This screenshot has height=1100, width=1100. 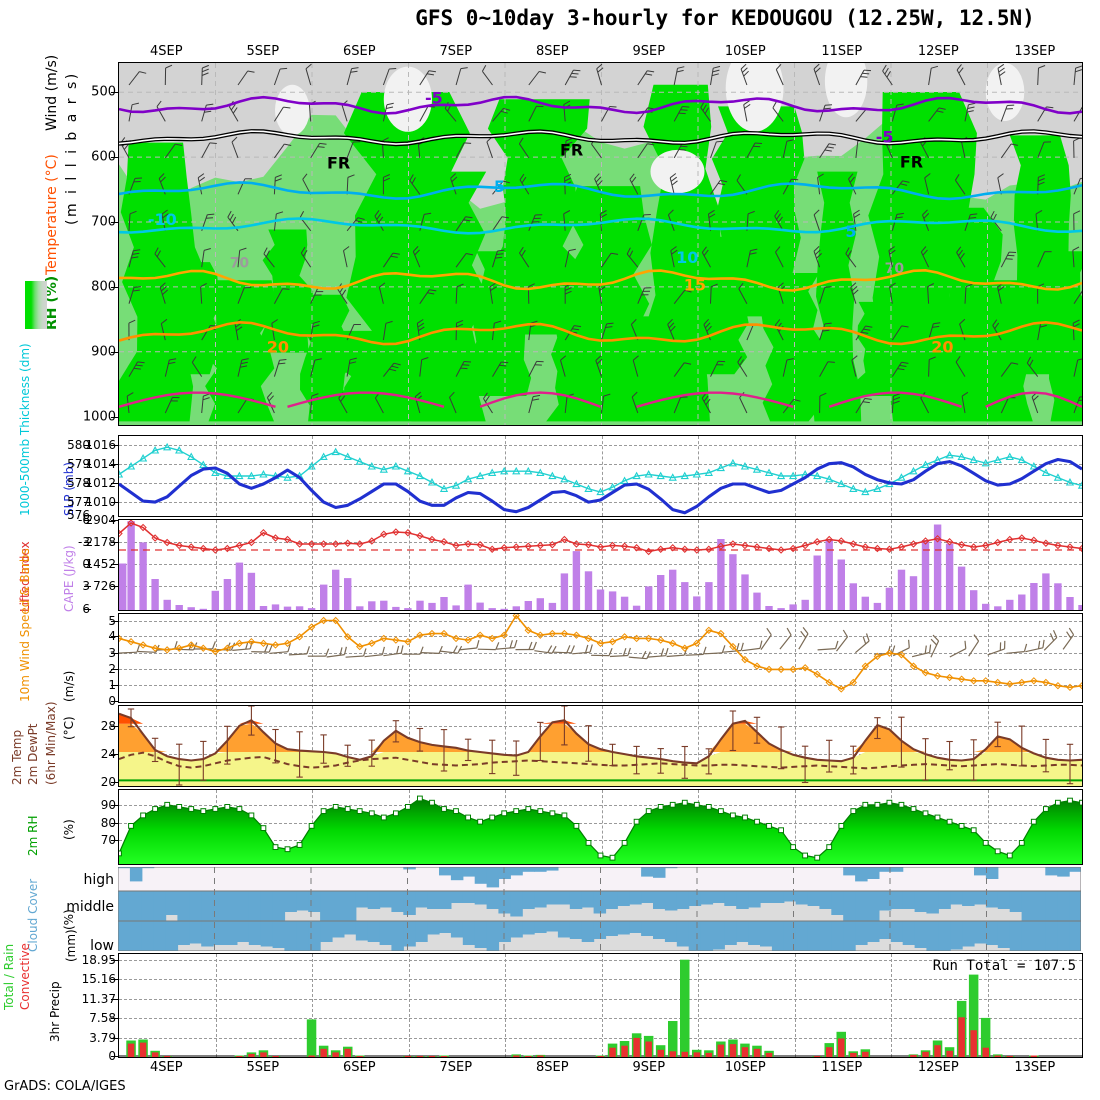 I want to click on cloud-label: Cloud Cover, so click(x=33, y=915).